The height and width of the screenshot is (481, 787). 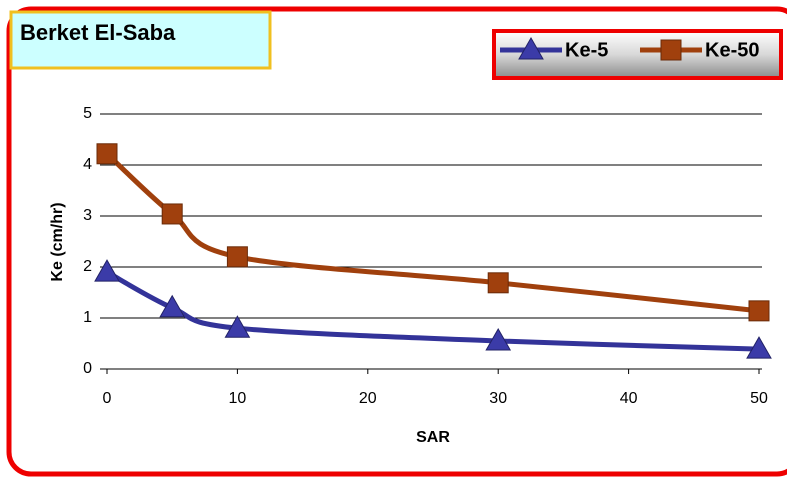 I want to click on chart-title: Berket El-Saba, so click(x=98, y=32).